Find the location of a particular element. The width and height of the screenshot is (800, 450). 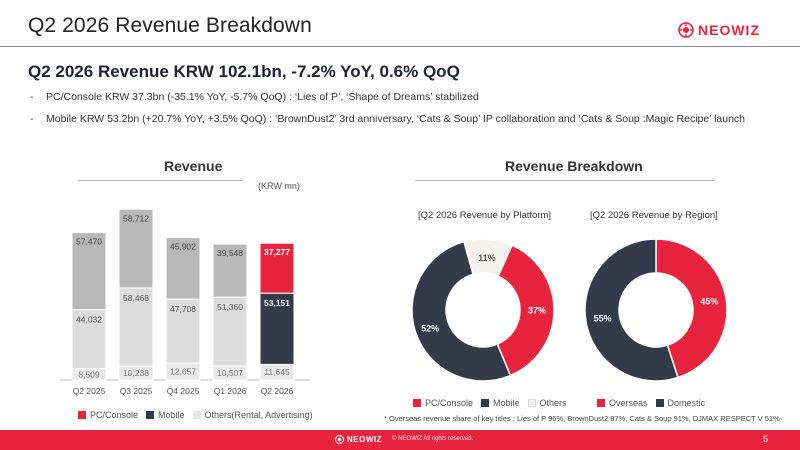

donut-data-label: 11% is located at coordinates (487, 258).